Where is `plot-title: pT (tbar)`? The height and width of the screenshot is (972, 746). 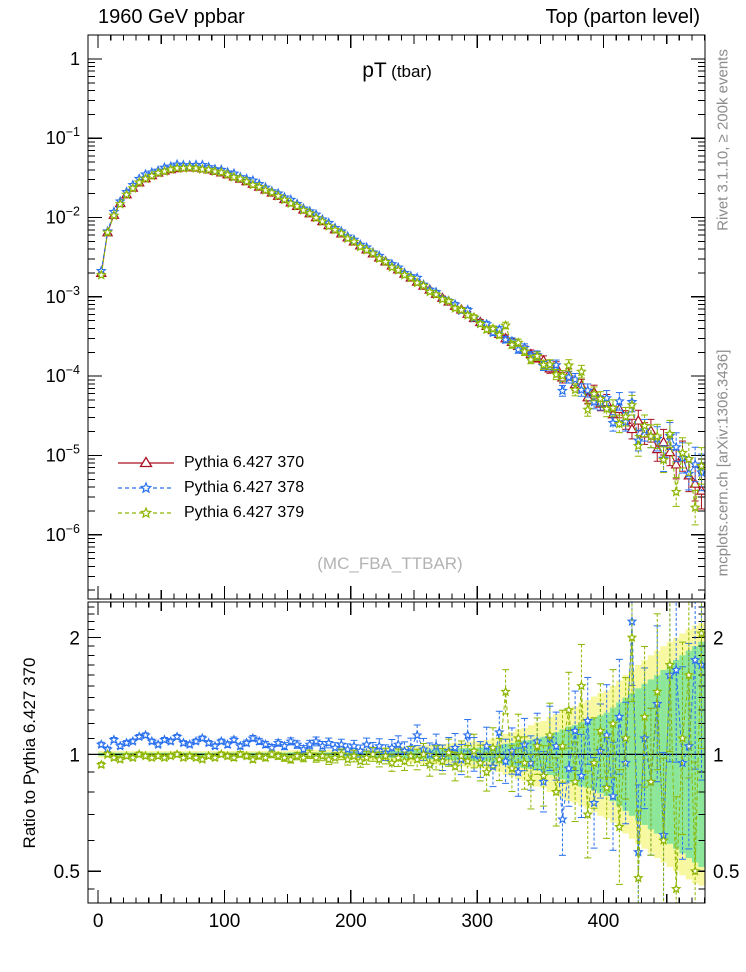
plot-title: pT (tbar) is located at coordinates (397, 71).